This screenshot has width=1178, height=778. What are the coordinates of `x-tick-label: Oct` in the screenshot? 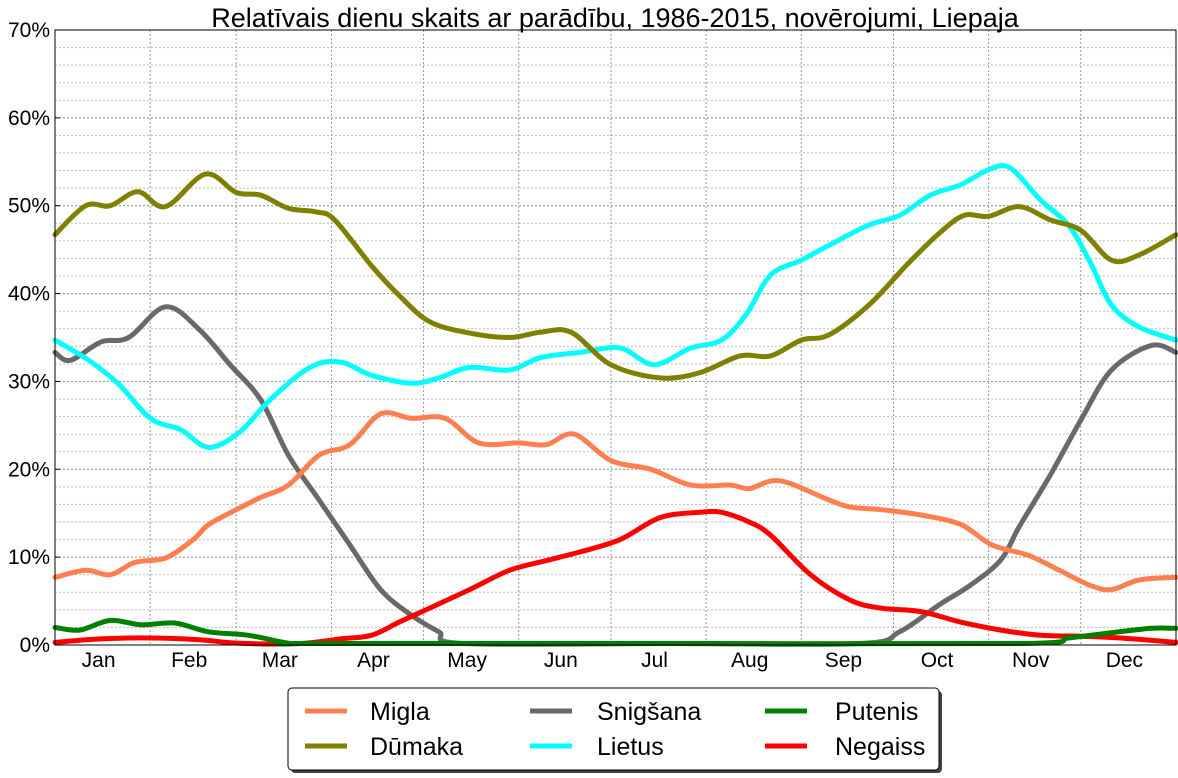 It's located at (937, 660).